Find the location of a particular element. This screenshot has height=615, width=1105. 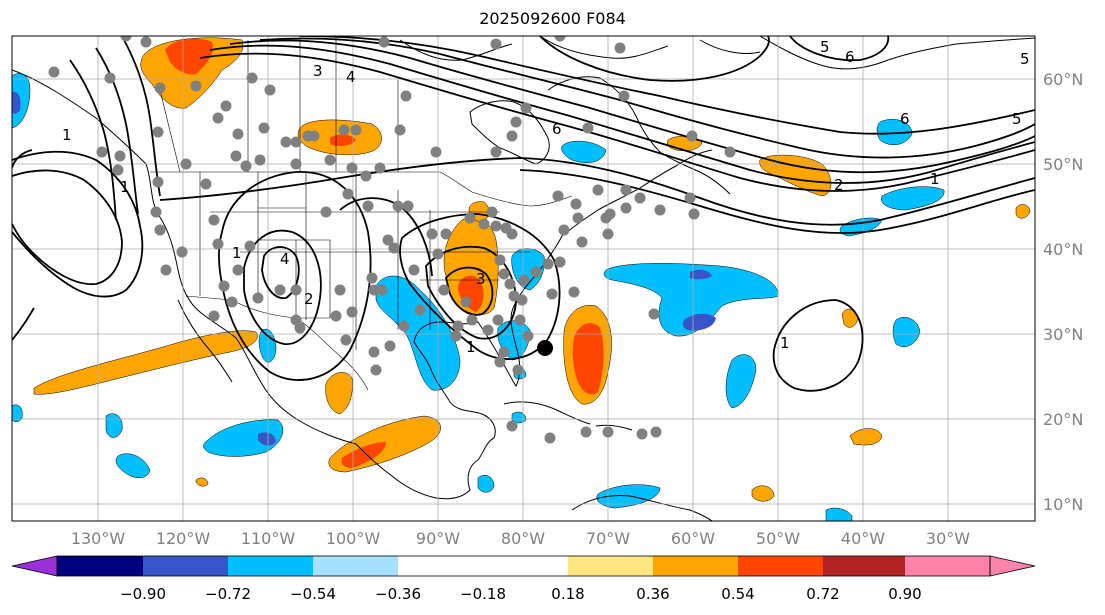

cool-anomaly-hudson is located at coordinates (584, 151).